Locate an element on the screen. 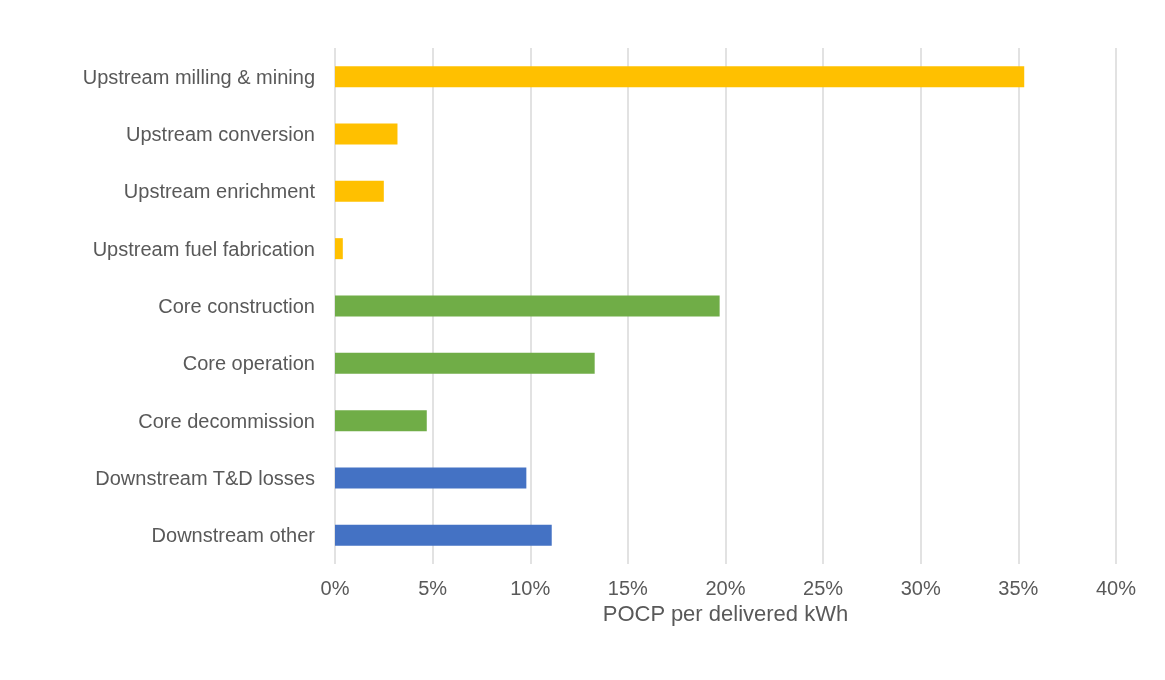  x-tick-label: 25% is located at coordinates (823, 588).